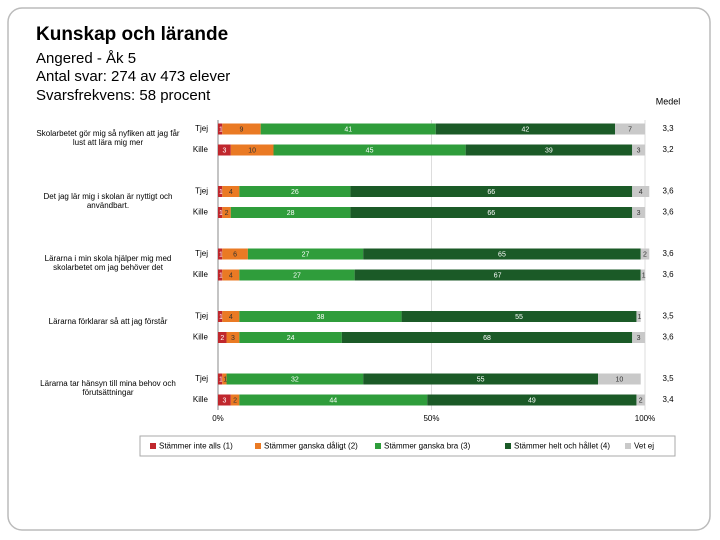 This screenshot has width=720, height=540. What do you see at coordinates (668, 399) in the screenshot?
I see `medel-label: 3,4` at bounding box center [668, 399].